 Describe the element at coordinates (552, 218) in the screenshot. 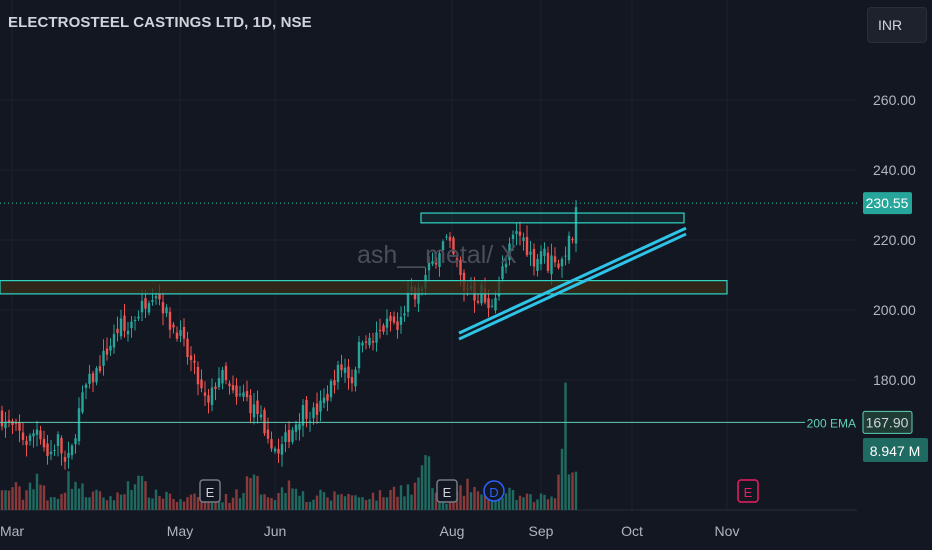

I see `resistance-box` at that location.